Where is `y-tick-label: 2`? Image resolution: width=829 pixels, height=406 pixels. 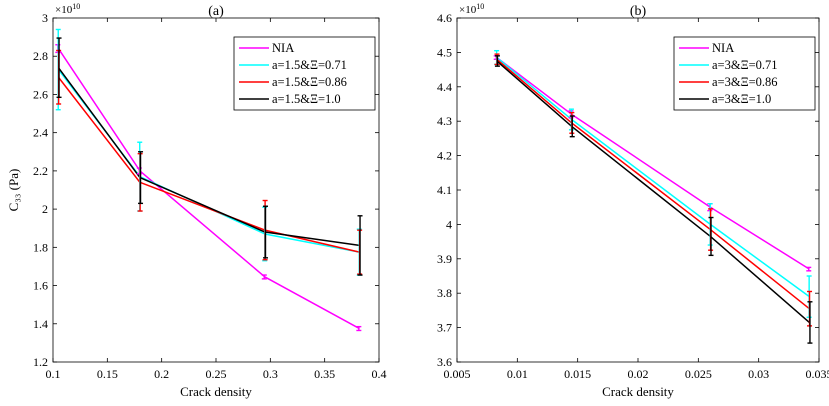
y-tick-label: 2 is located at coordinates (45, 209).